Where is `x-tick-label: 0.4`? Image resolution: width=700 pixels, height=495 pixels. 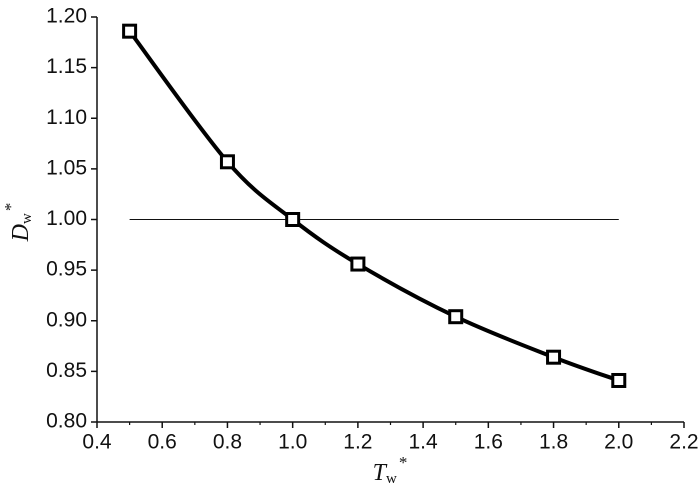
x-tick-label: 0.4 is located at coordinates (97, 442).